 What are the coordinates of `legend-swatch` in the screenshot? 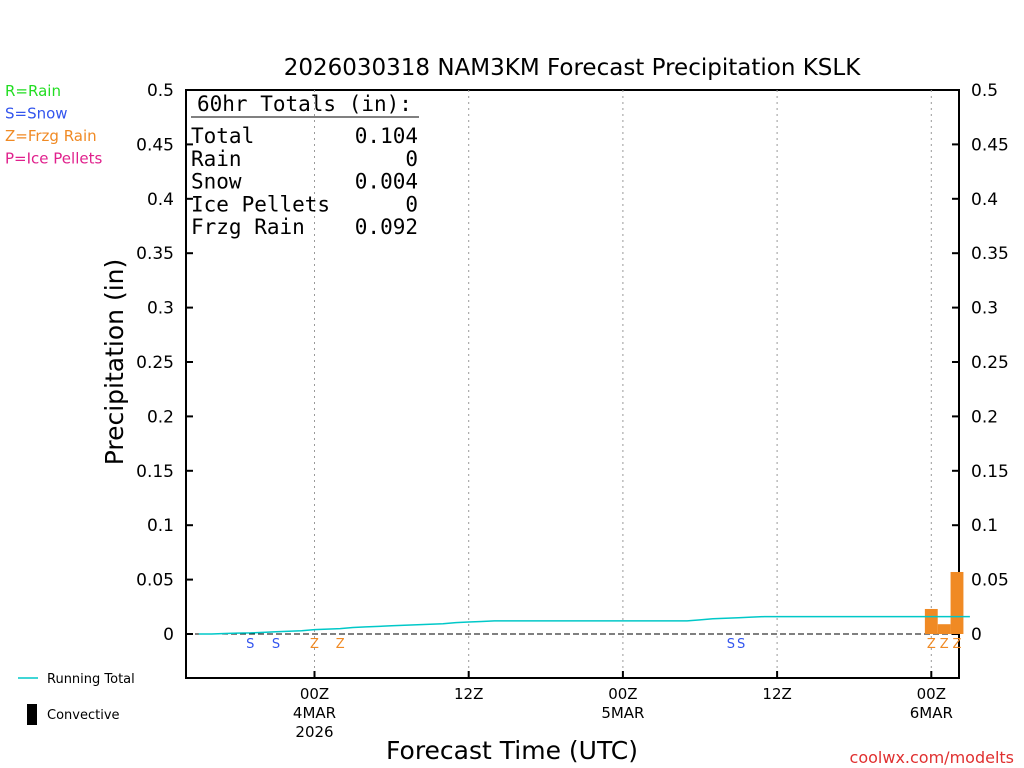 It's located at (32, 714).